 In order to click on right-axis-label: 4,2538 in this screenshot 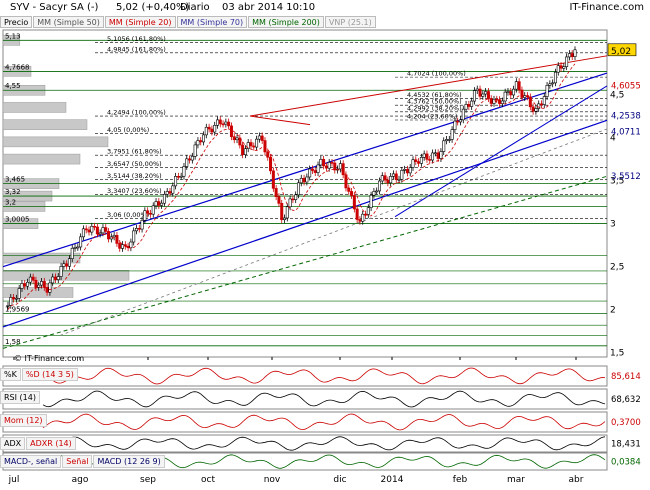, I will do `click(626, 117)`.